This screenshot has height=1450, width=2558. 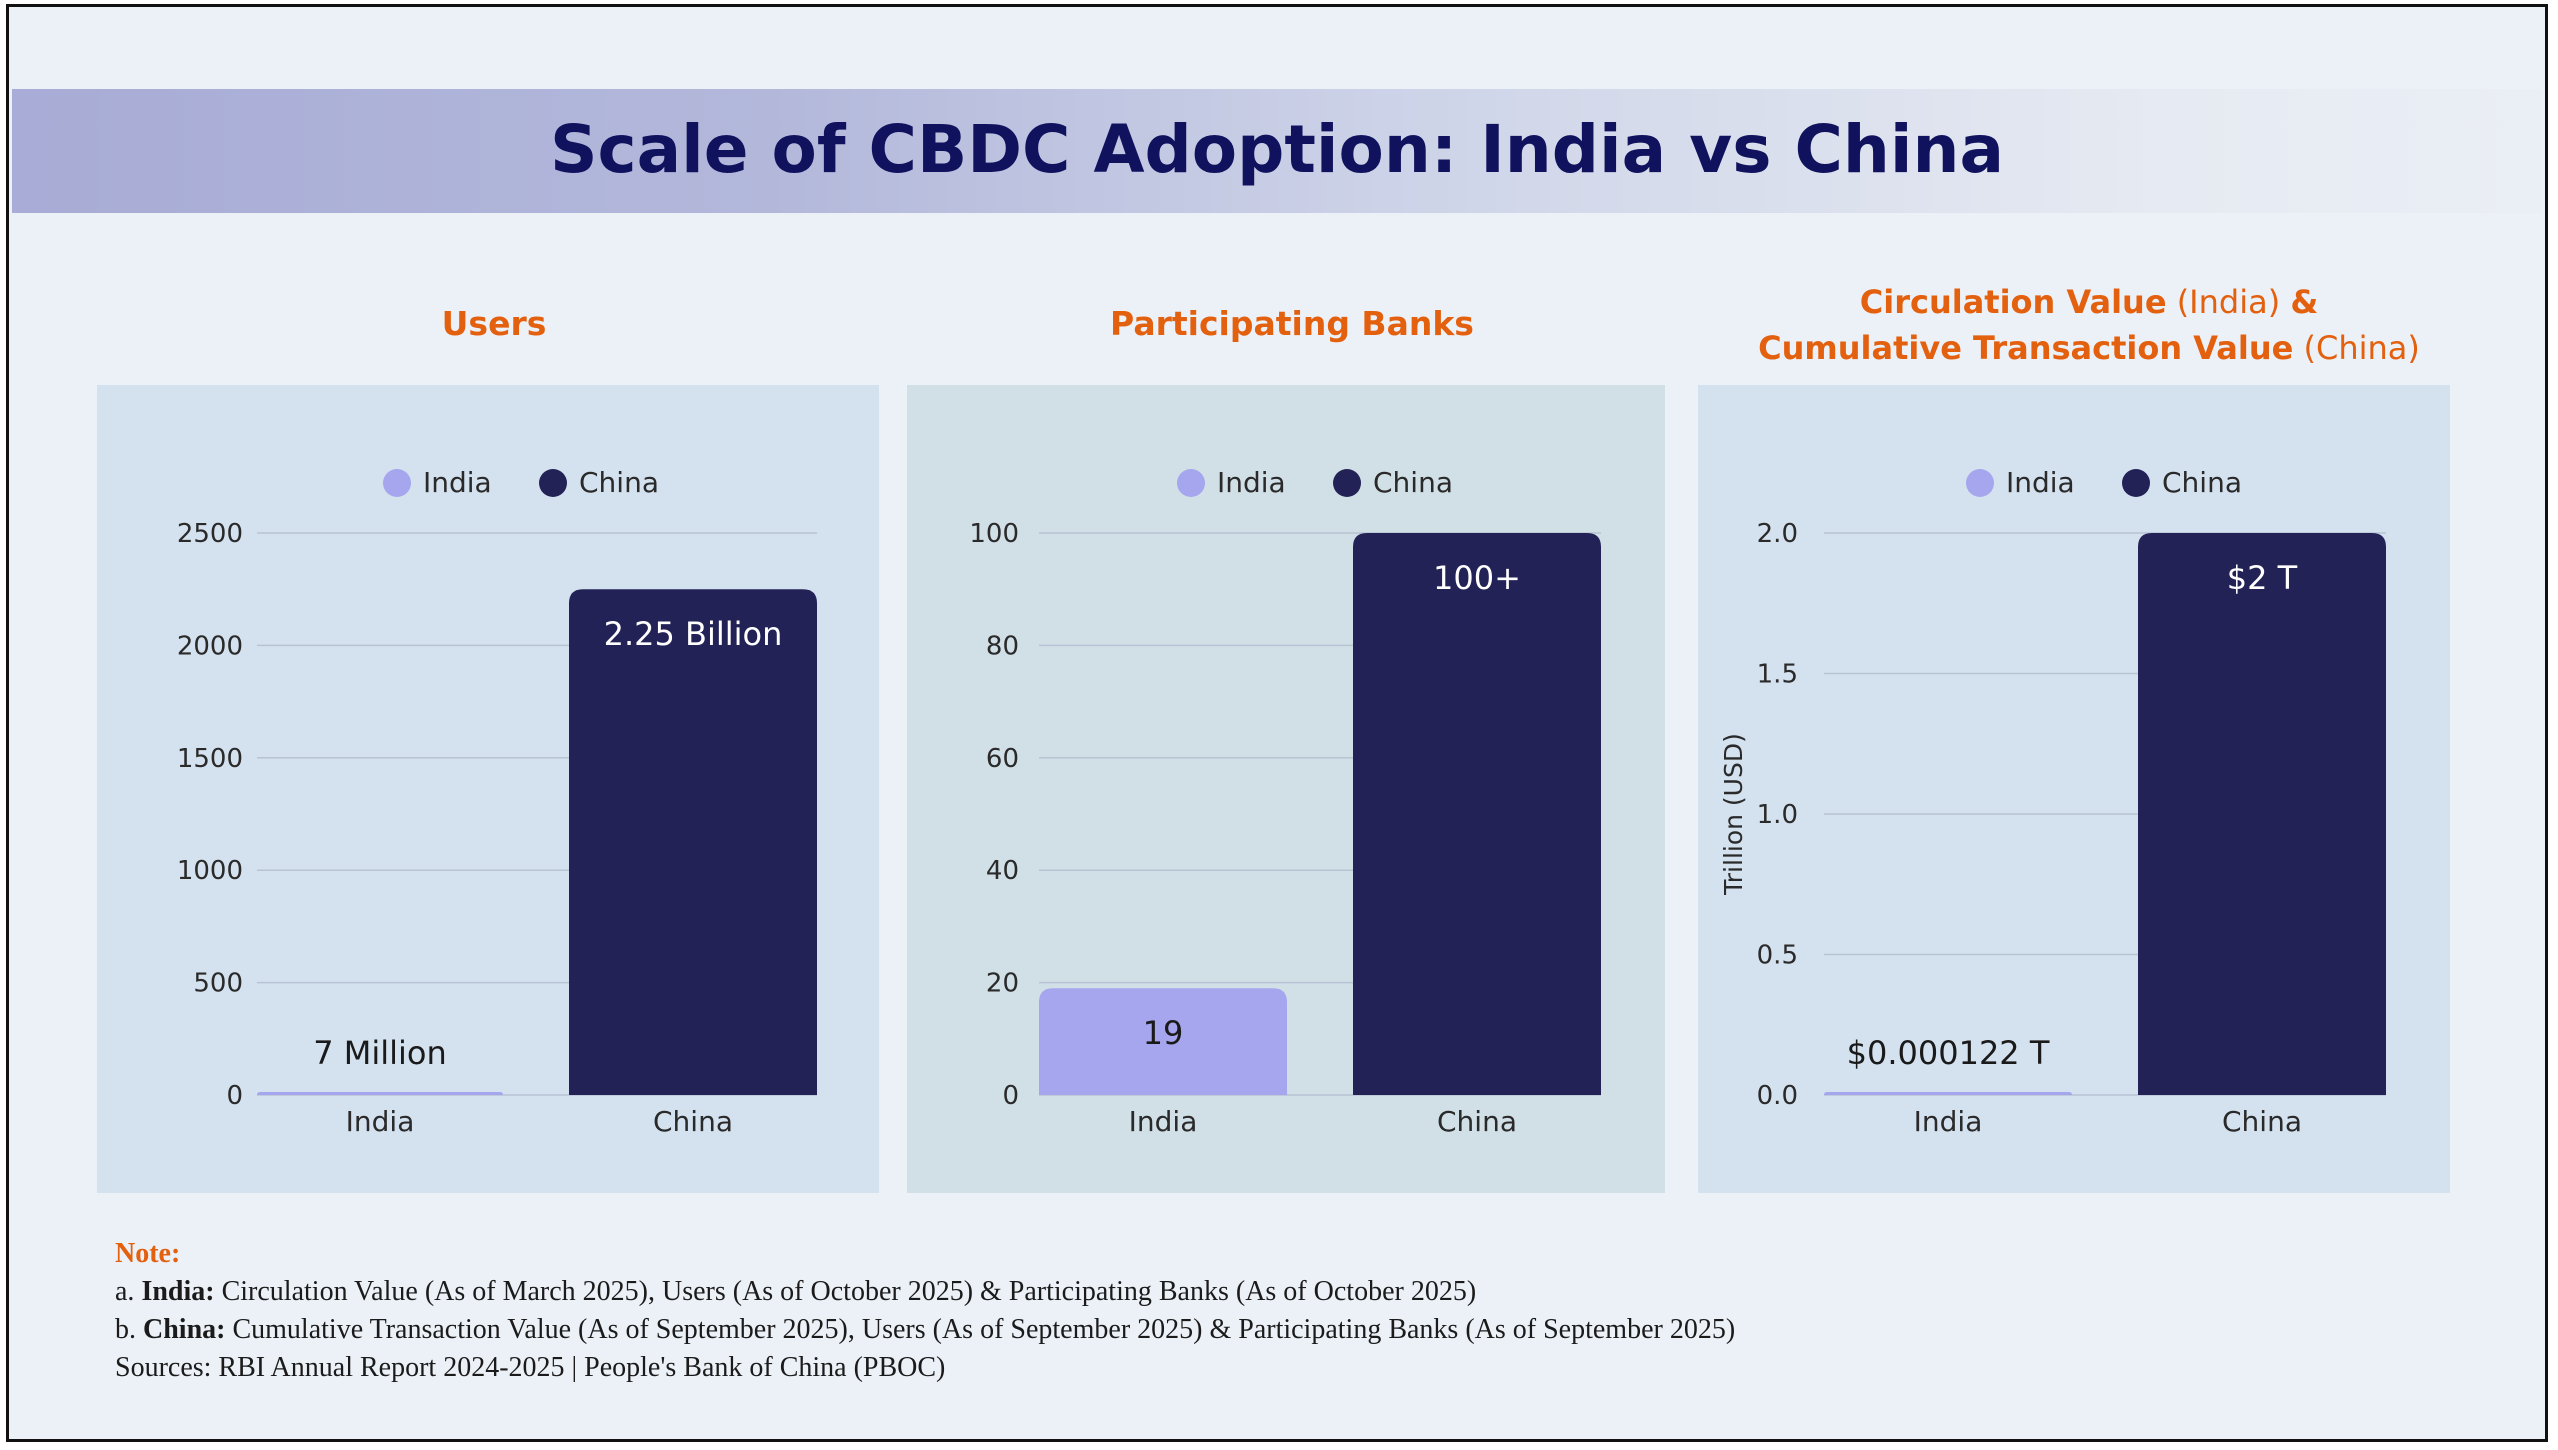 What do you see at coordinates (1777, 956) in the screenshot?
I see `y-tick-label: 0.5` at bounding box center [1777, 956].